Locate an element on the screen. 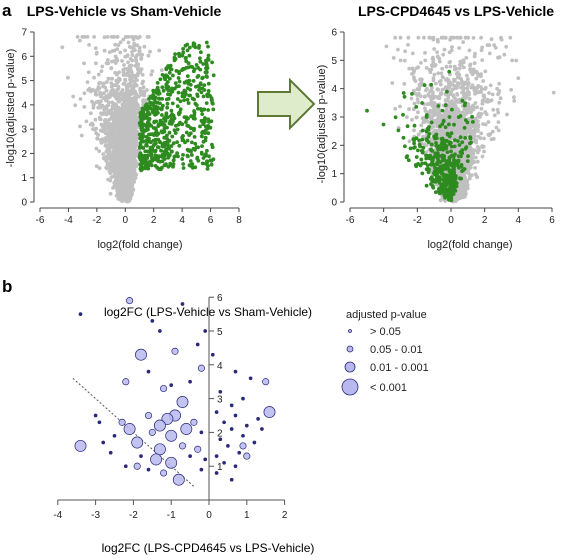  chart-a1-y-tick-label: 5 is located at coordinates (24, 81).